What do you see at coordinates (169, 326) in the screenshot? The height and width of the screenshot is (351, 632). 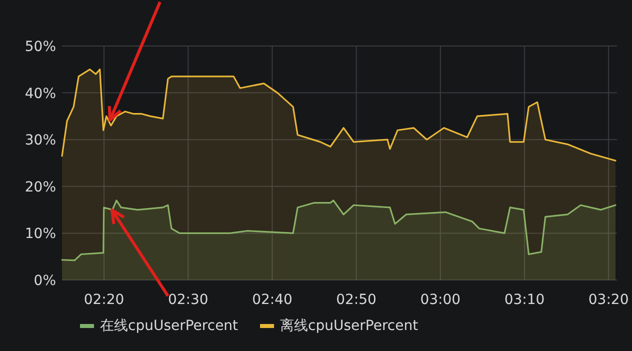 I see `legend-label: 在线cpuUserPercent` at bounding box center [169, 326].